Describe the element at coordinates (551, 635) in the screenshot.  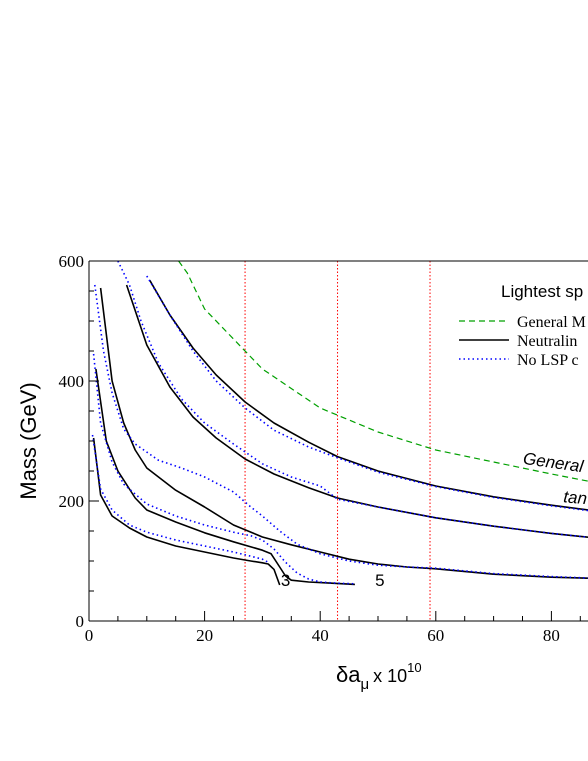
I see `x-tick-label: 80` at that location.